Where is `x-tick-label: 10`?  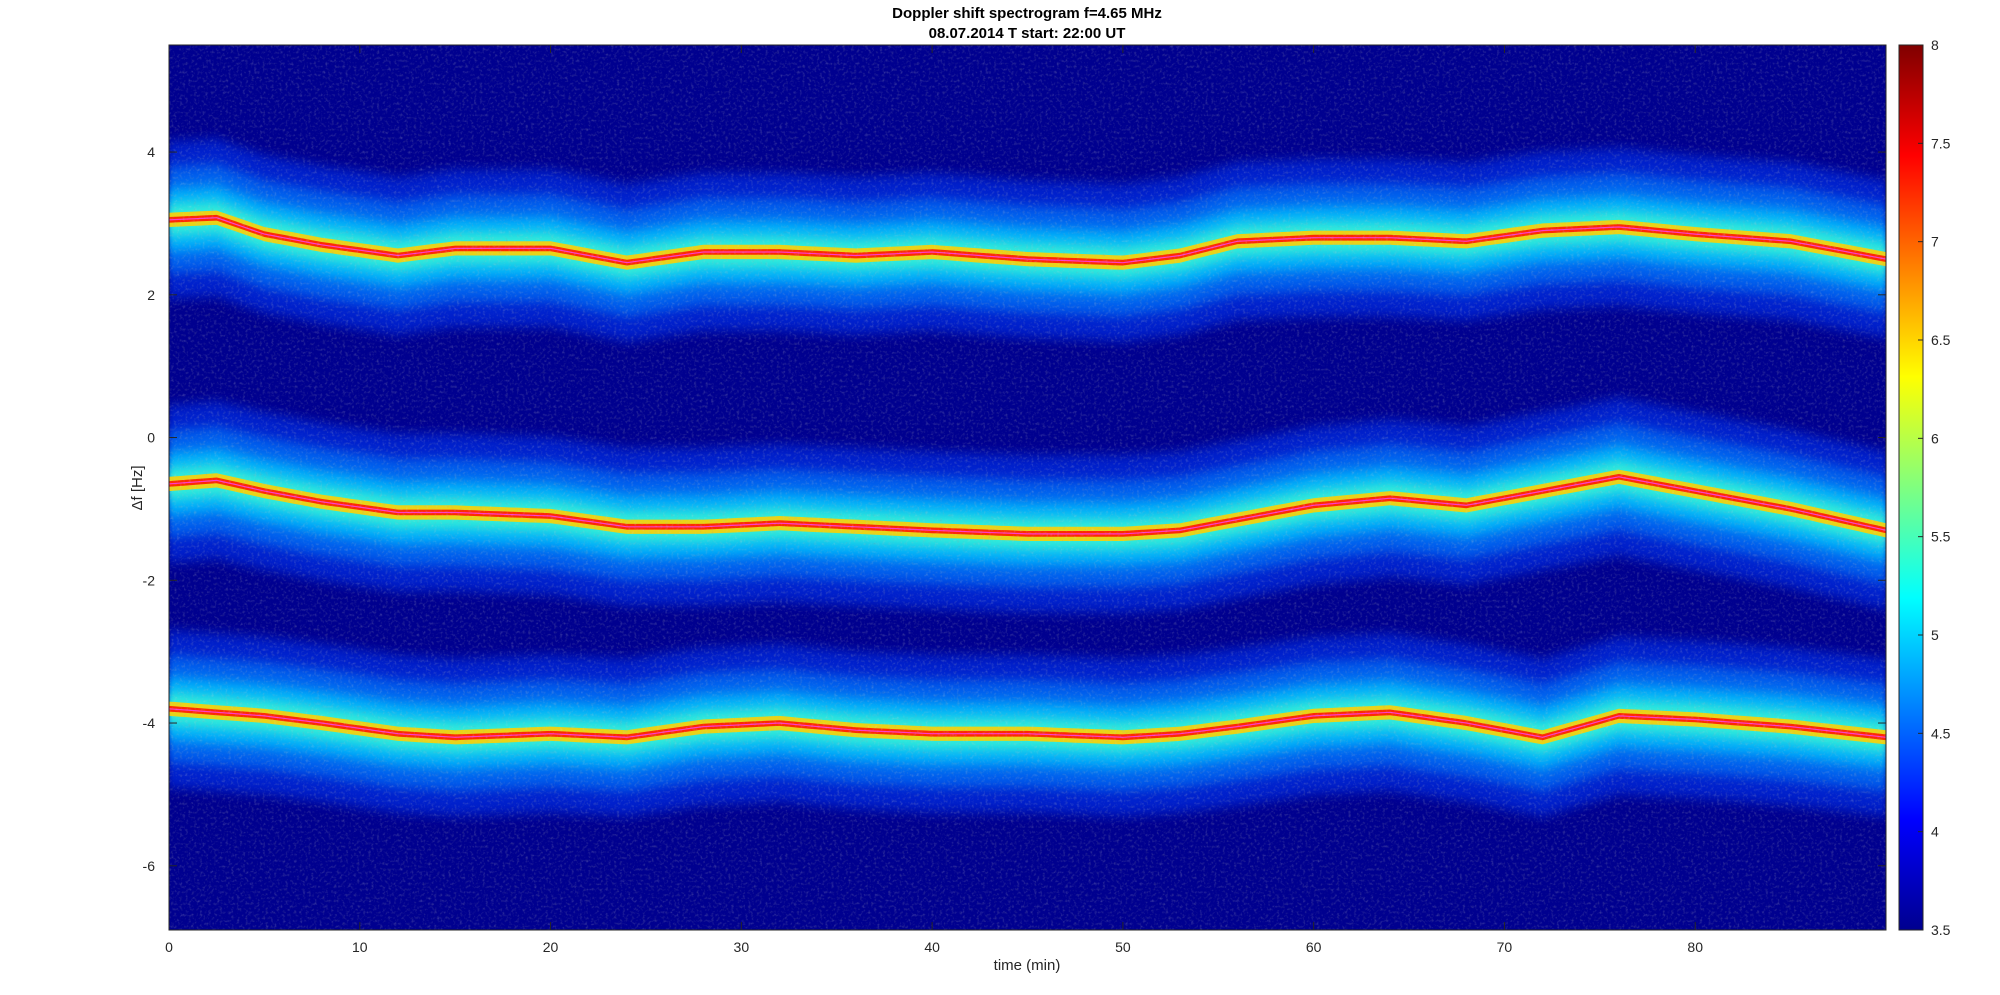 x-tick-label: 10 is located at coordinates (360, 947).